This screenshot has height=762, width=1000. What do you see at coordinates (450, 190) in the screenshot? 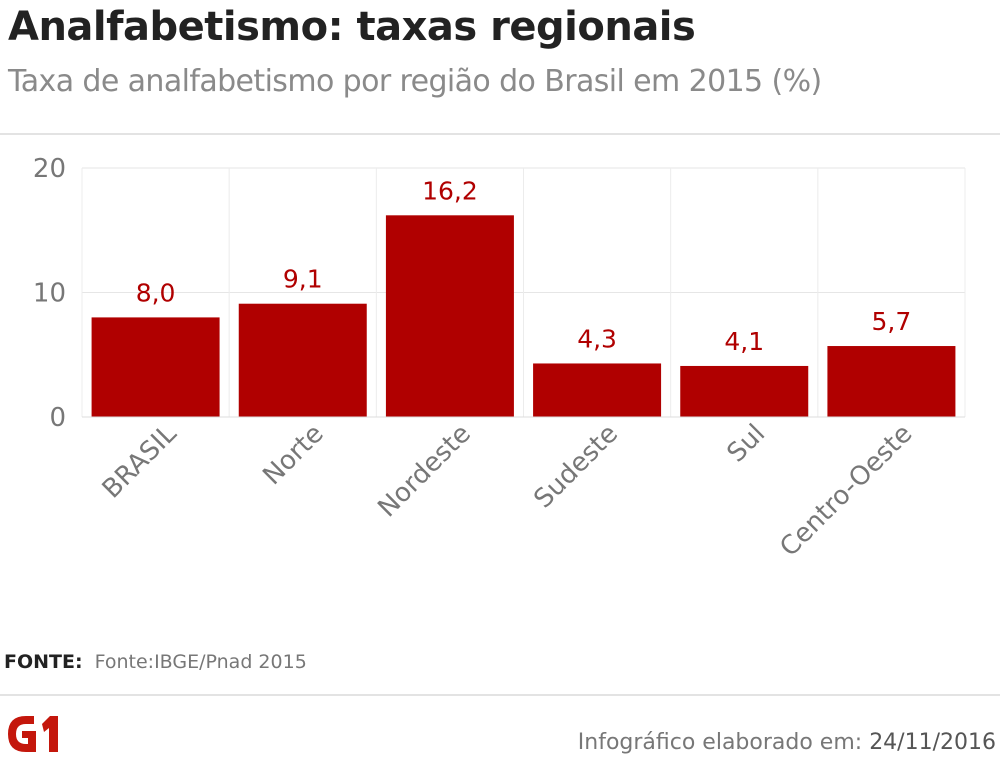
I see `data-label: 16,2` at bounding box center [450, 190].